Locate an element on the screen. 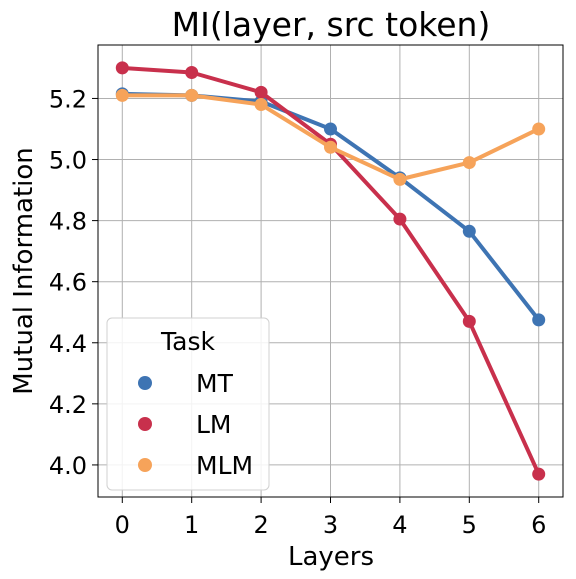 The height and width of the screenshot is (579, 576). x-tick-label: 0 is located at coordinates (122, 525).